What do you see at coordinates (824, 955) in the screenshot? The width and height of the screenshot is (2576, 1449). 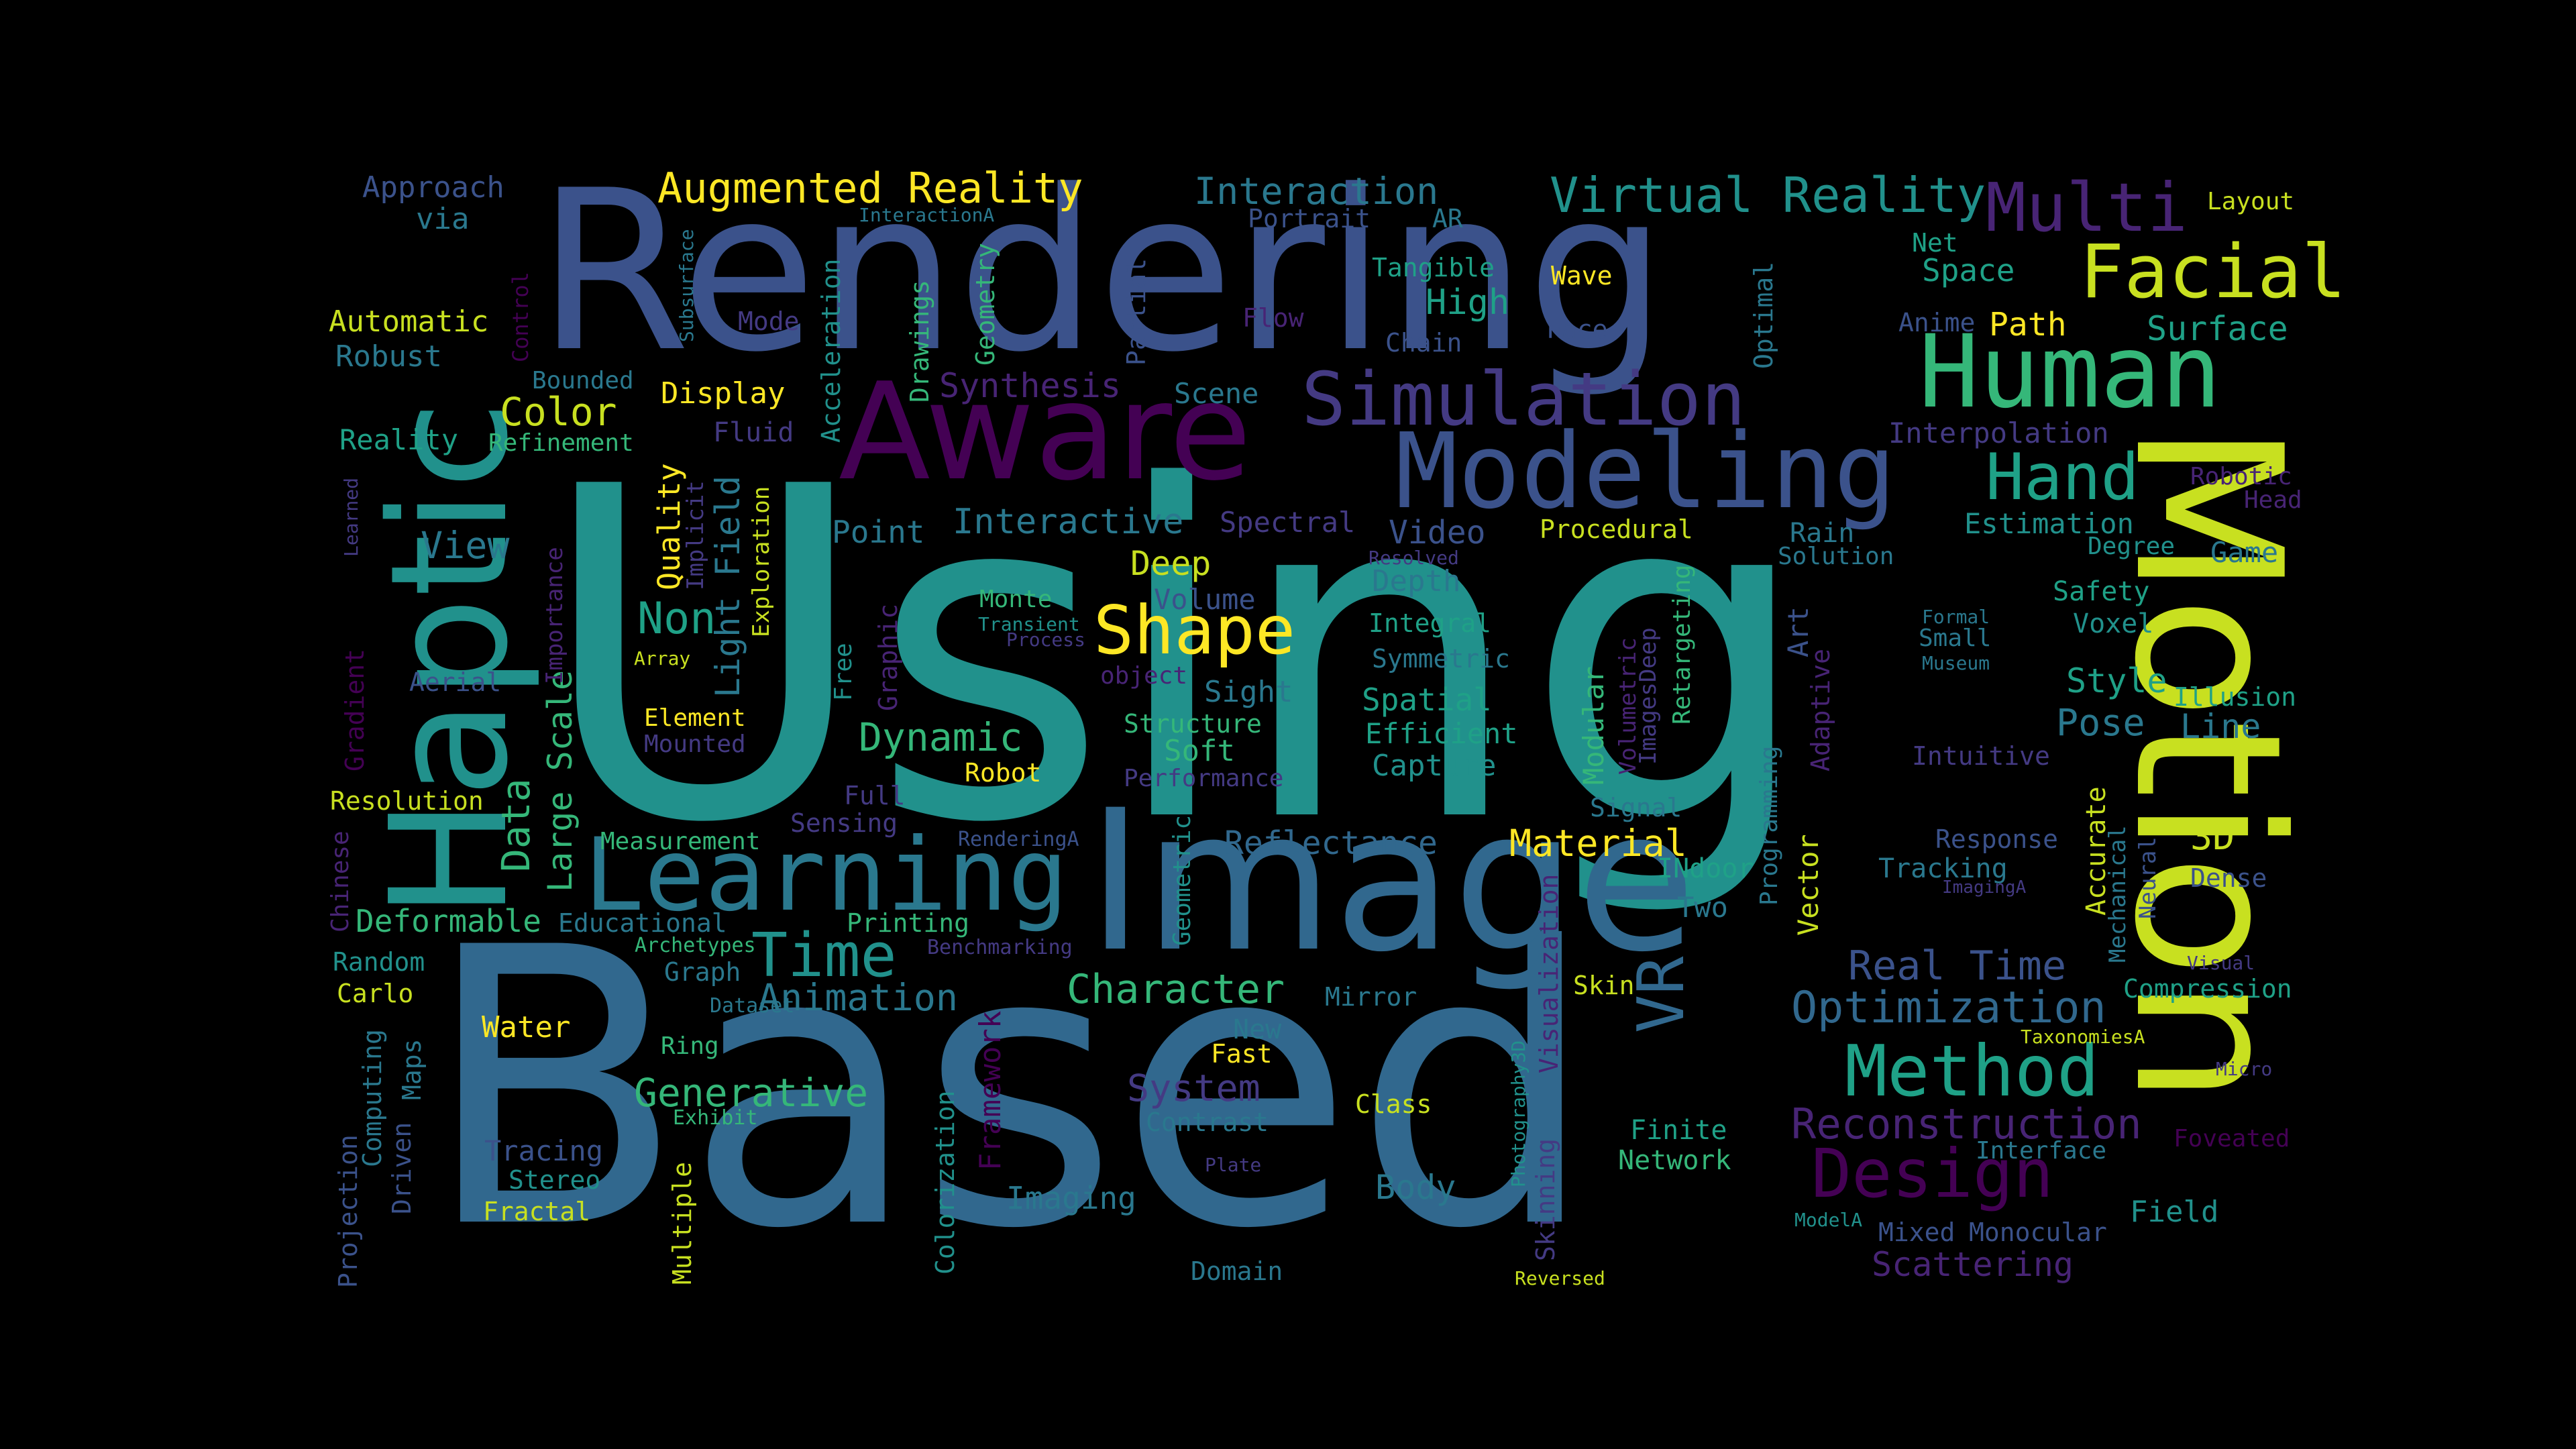 I see `word-time: Time` at bounding box center [824, 955].